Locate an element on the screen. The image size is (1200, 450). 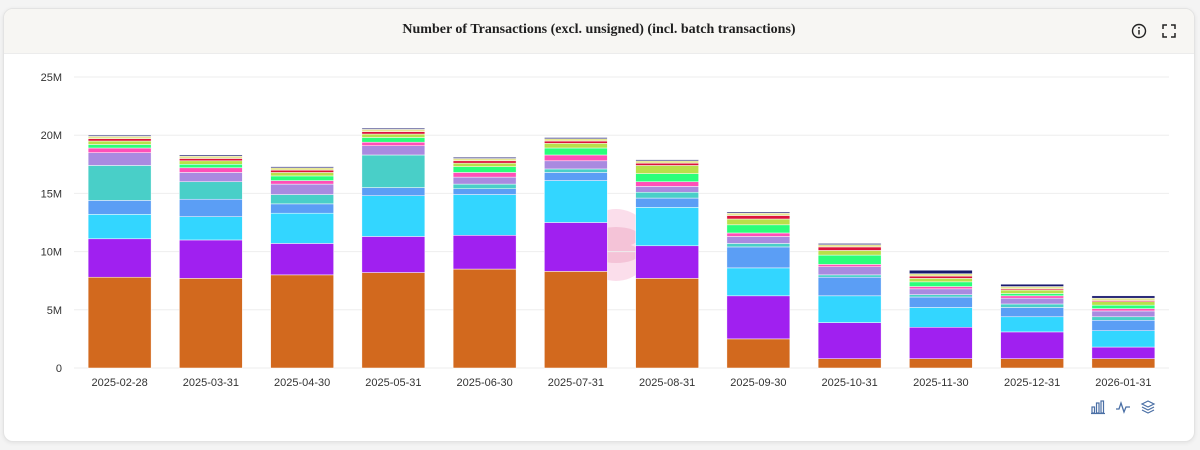
stack-layers-icon is located at coordinates (1148, 407).